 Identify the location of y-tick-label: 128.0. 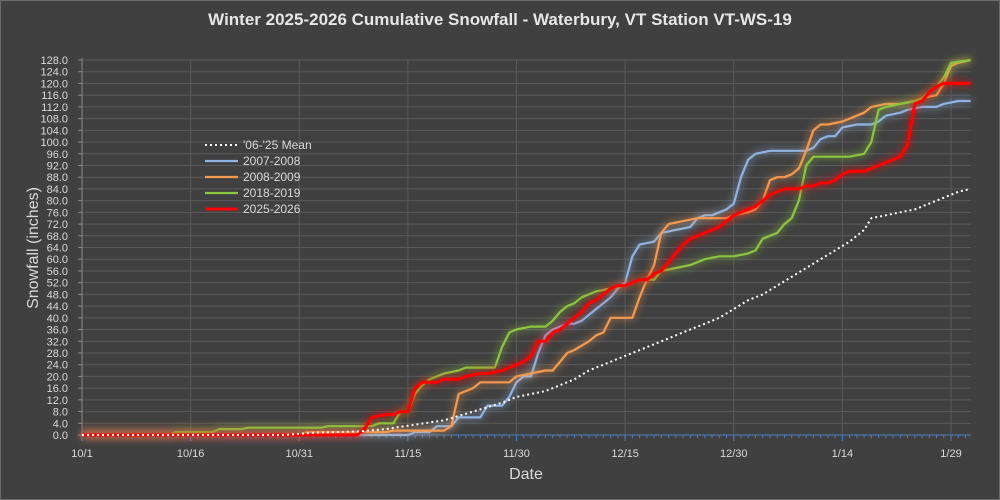
(54, 61).